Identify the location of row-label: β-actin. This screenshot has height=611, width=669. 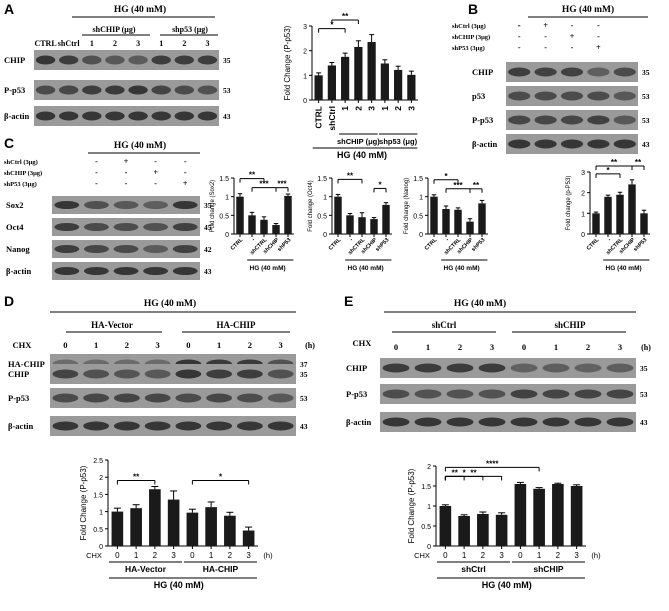
(485, 144).